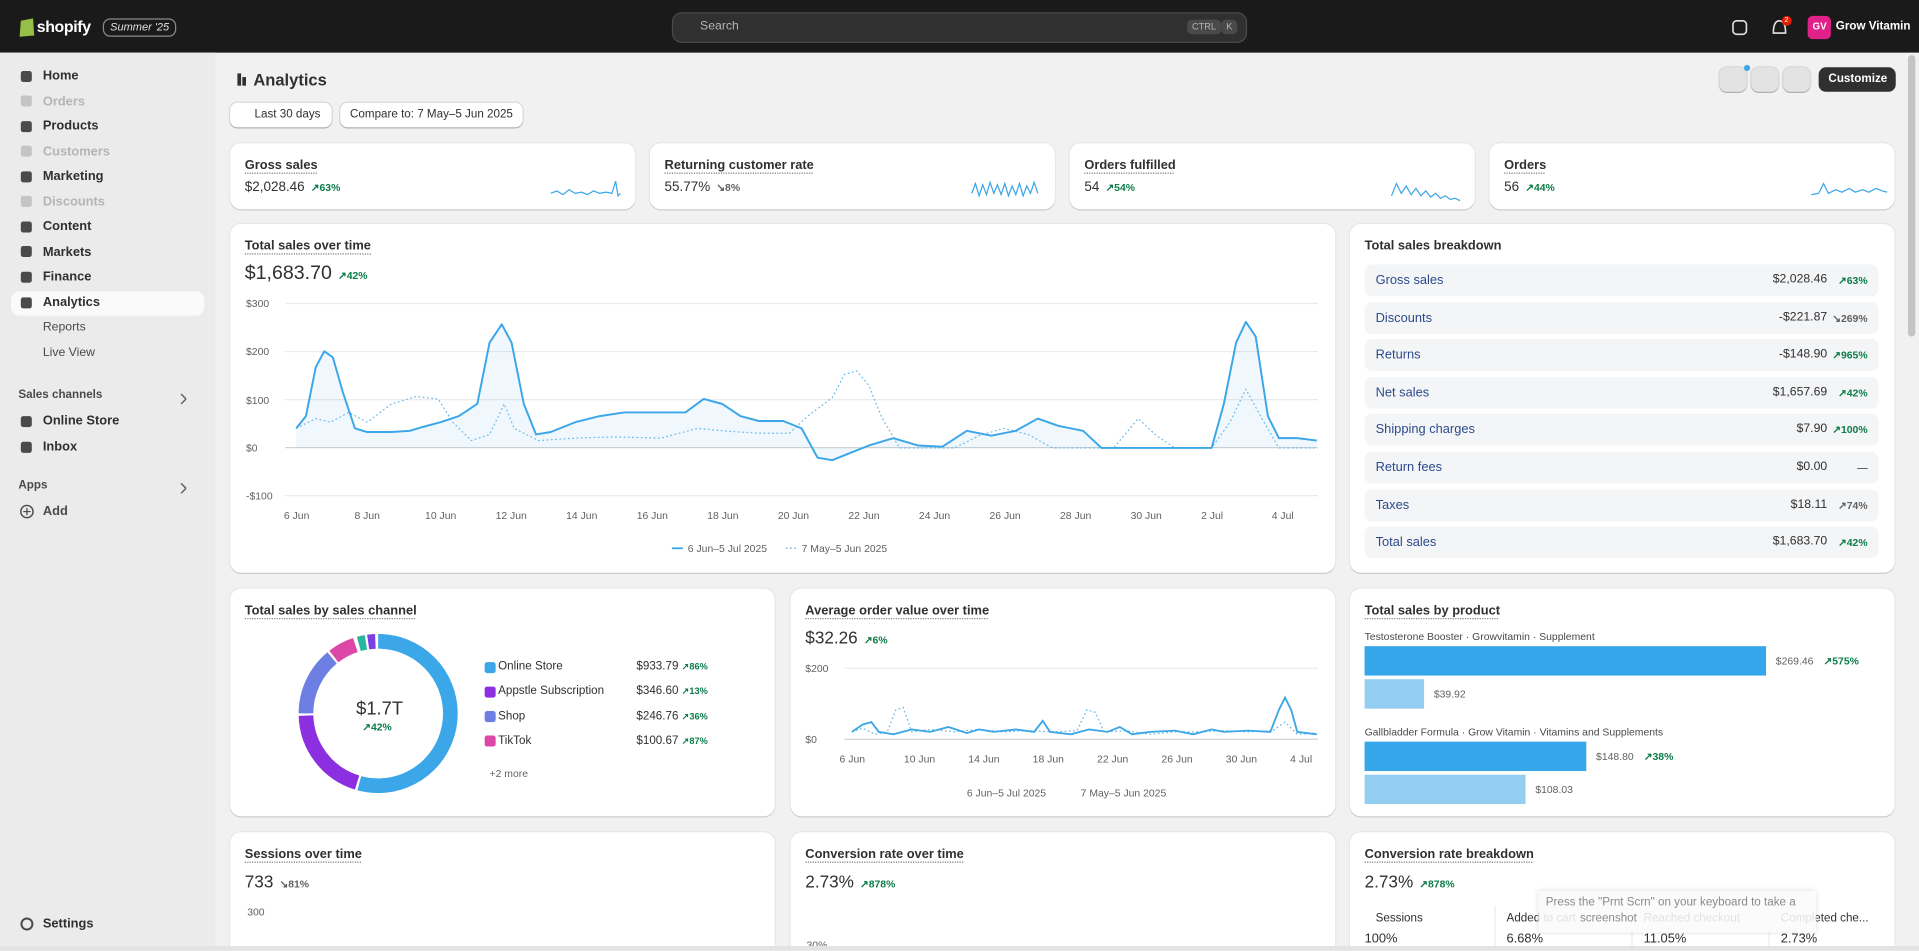 The height and width of the screenshot is (951, 1919). I want to click on channel-change: ↗86%, so click(694, 666).